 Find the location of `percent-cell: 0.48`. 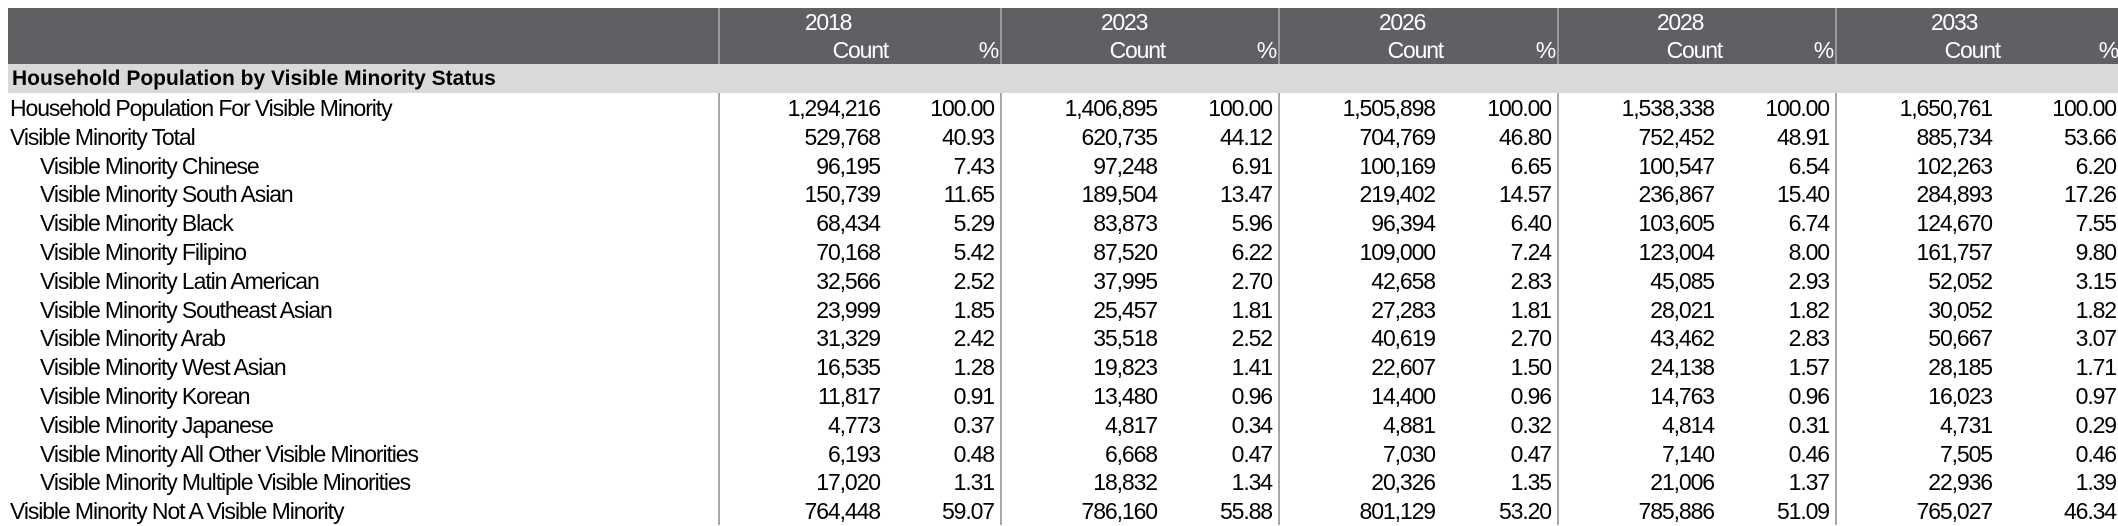

percent-cell: 0.48 is located at coordinates (974, 453).